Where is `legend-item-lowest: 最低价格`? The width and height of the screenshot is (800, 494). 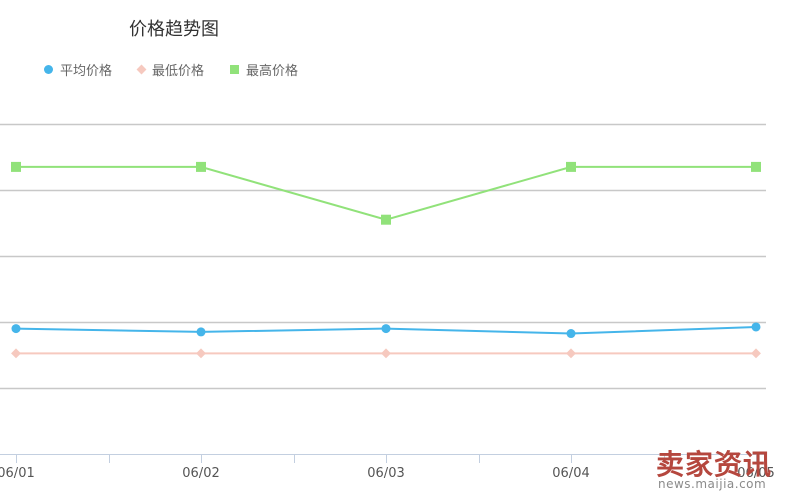
legend-item-lowest: 最低价格 is located at coordinates (170, 69).